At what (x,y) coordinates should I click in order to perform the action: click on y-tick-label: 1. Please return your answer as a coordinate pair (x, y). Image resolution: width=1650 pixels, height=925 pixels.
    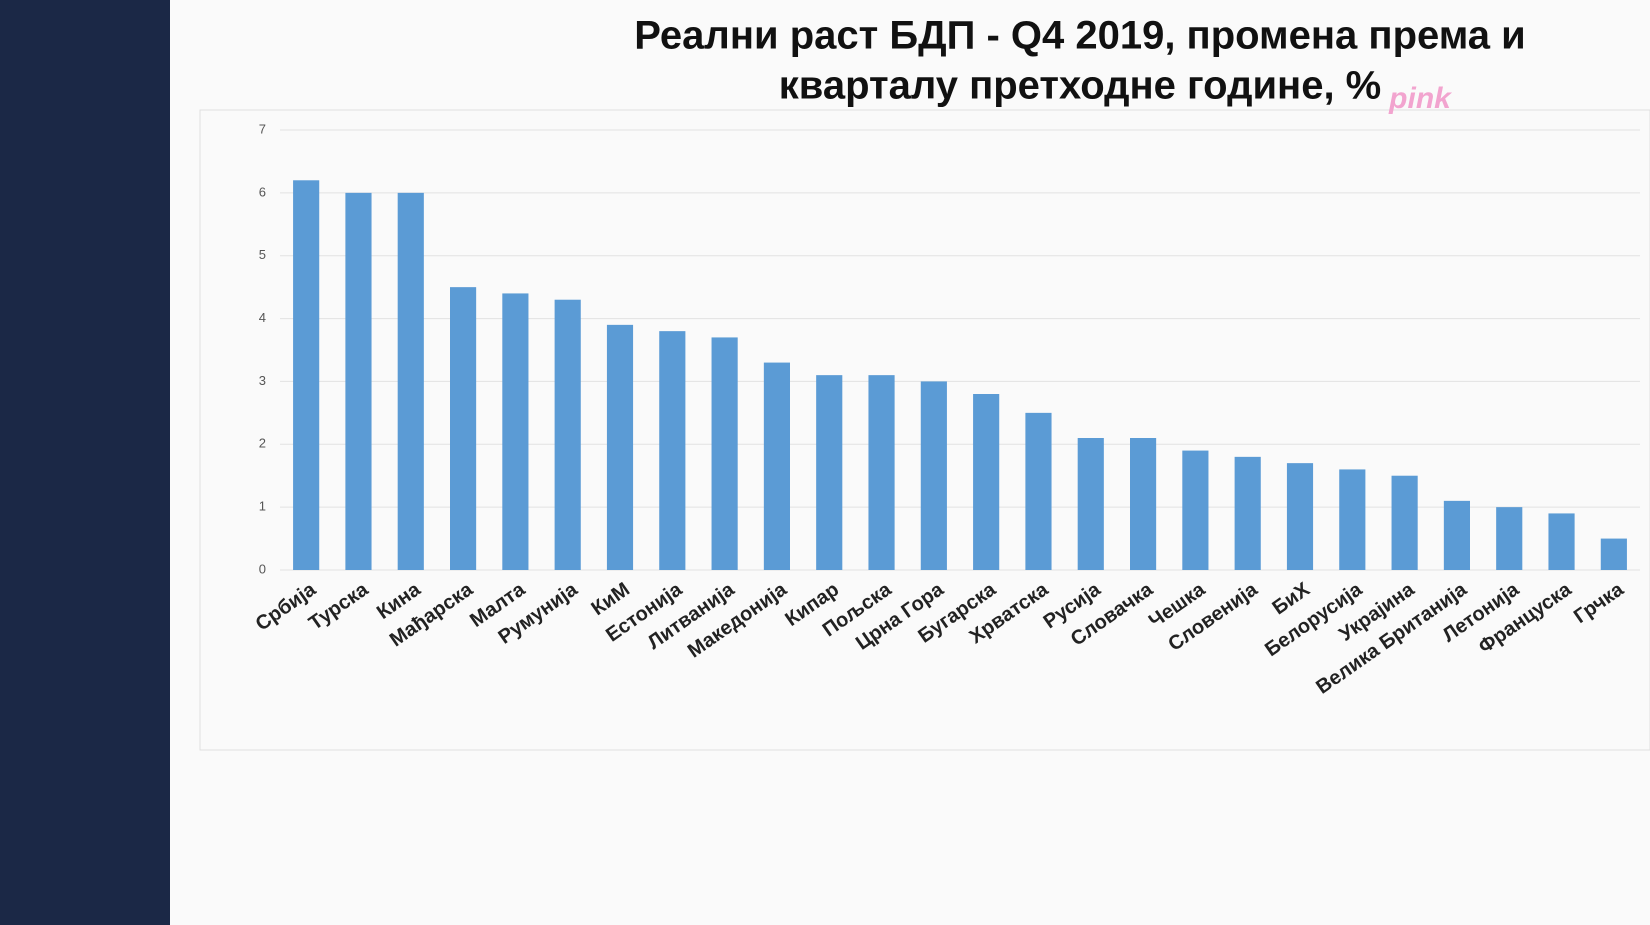
    Looking at the image, I should click on (262, 506).